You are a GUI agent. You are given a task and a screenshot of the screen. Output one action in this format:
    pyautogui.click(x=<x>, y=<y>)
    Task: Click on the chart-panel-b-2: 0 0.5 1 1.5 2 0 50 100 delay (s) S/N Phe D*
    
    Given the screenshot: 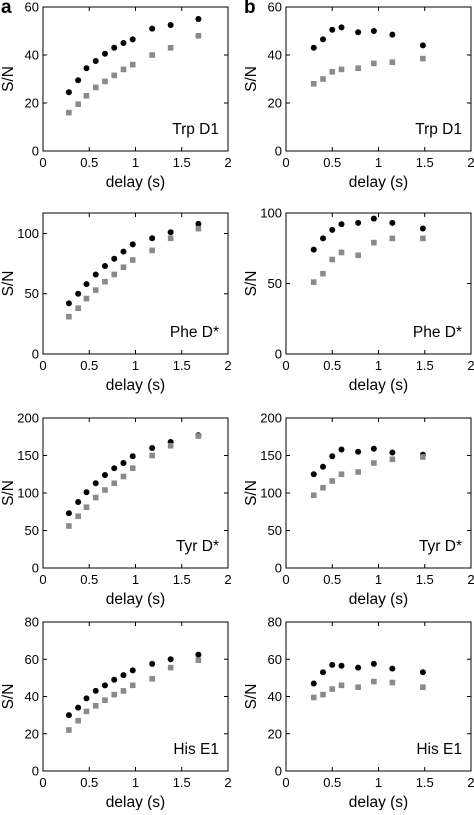 What is the action you would take?
    pyautogui.click(x=358, y=300)
    